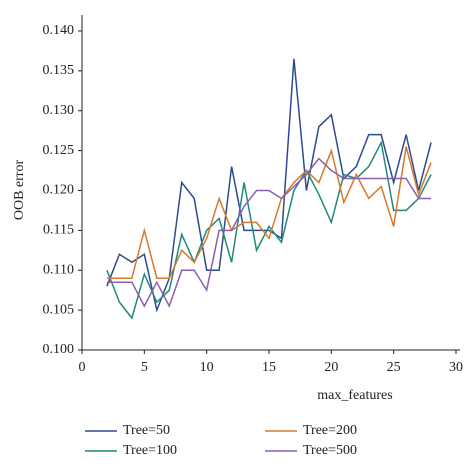  What do you see at coordinates (82, 367) in the screenshot?
I see `x-tick-label: 0` at bounding box center [82, 367].